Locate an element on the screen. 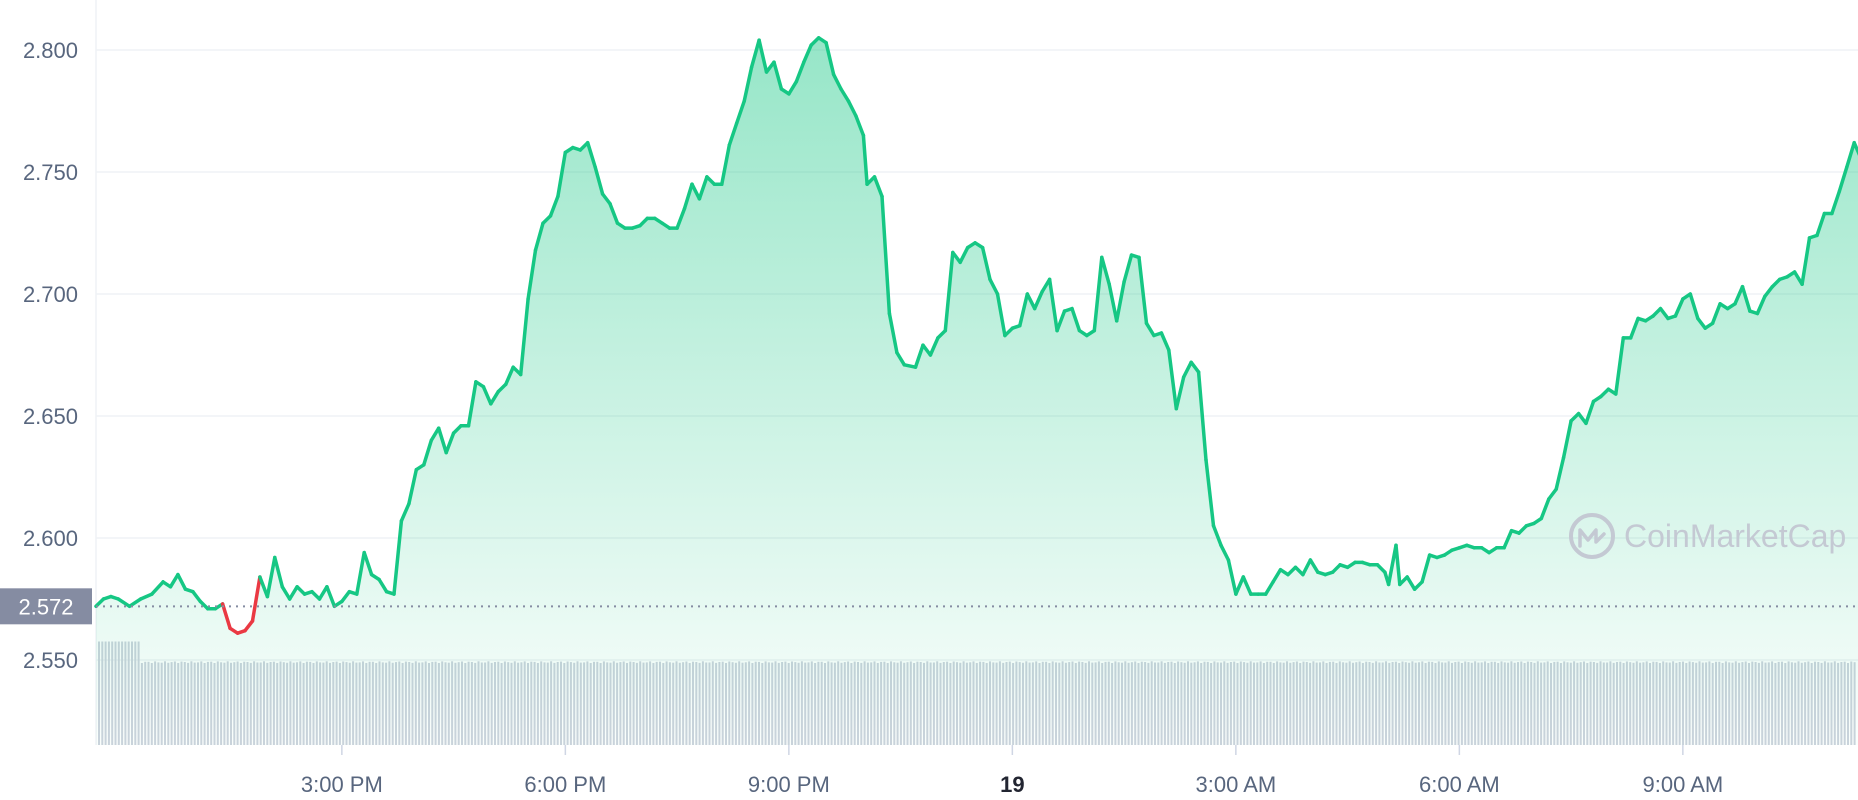 The height and width of the screenshot is (800, 1858). y-tick-label-2: 2.700 is located at coordinates (50, 294).